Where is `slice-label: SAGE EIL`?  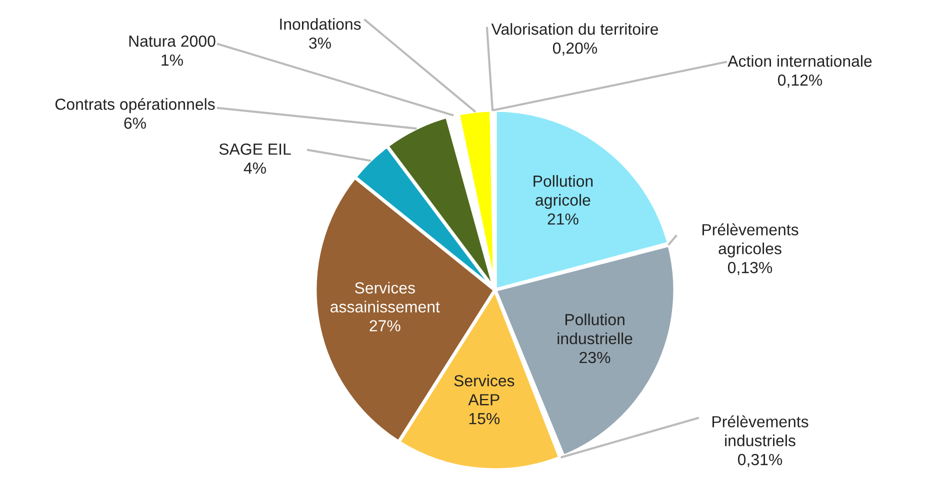
slice-label: SAGE EIL is located at coordinates (255, 149).